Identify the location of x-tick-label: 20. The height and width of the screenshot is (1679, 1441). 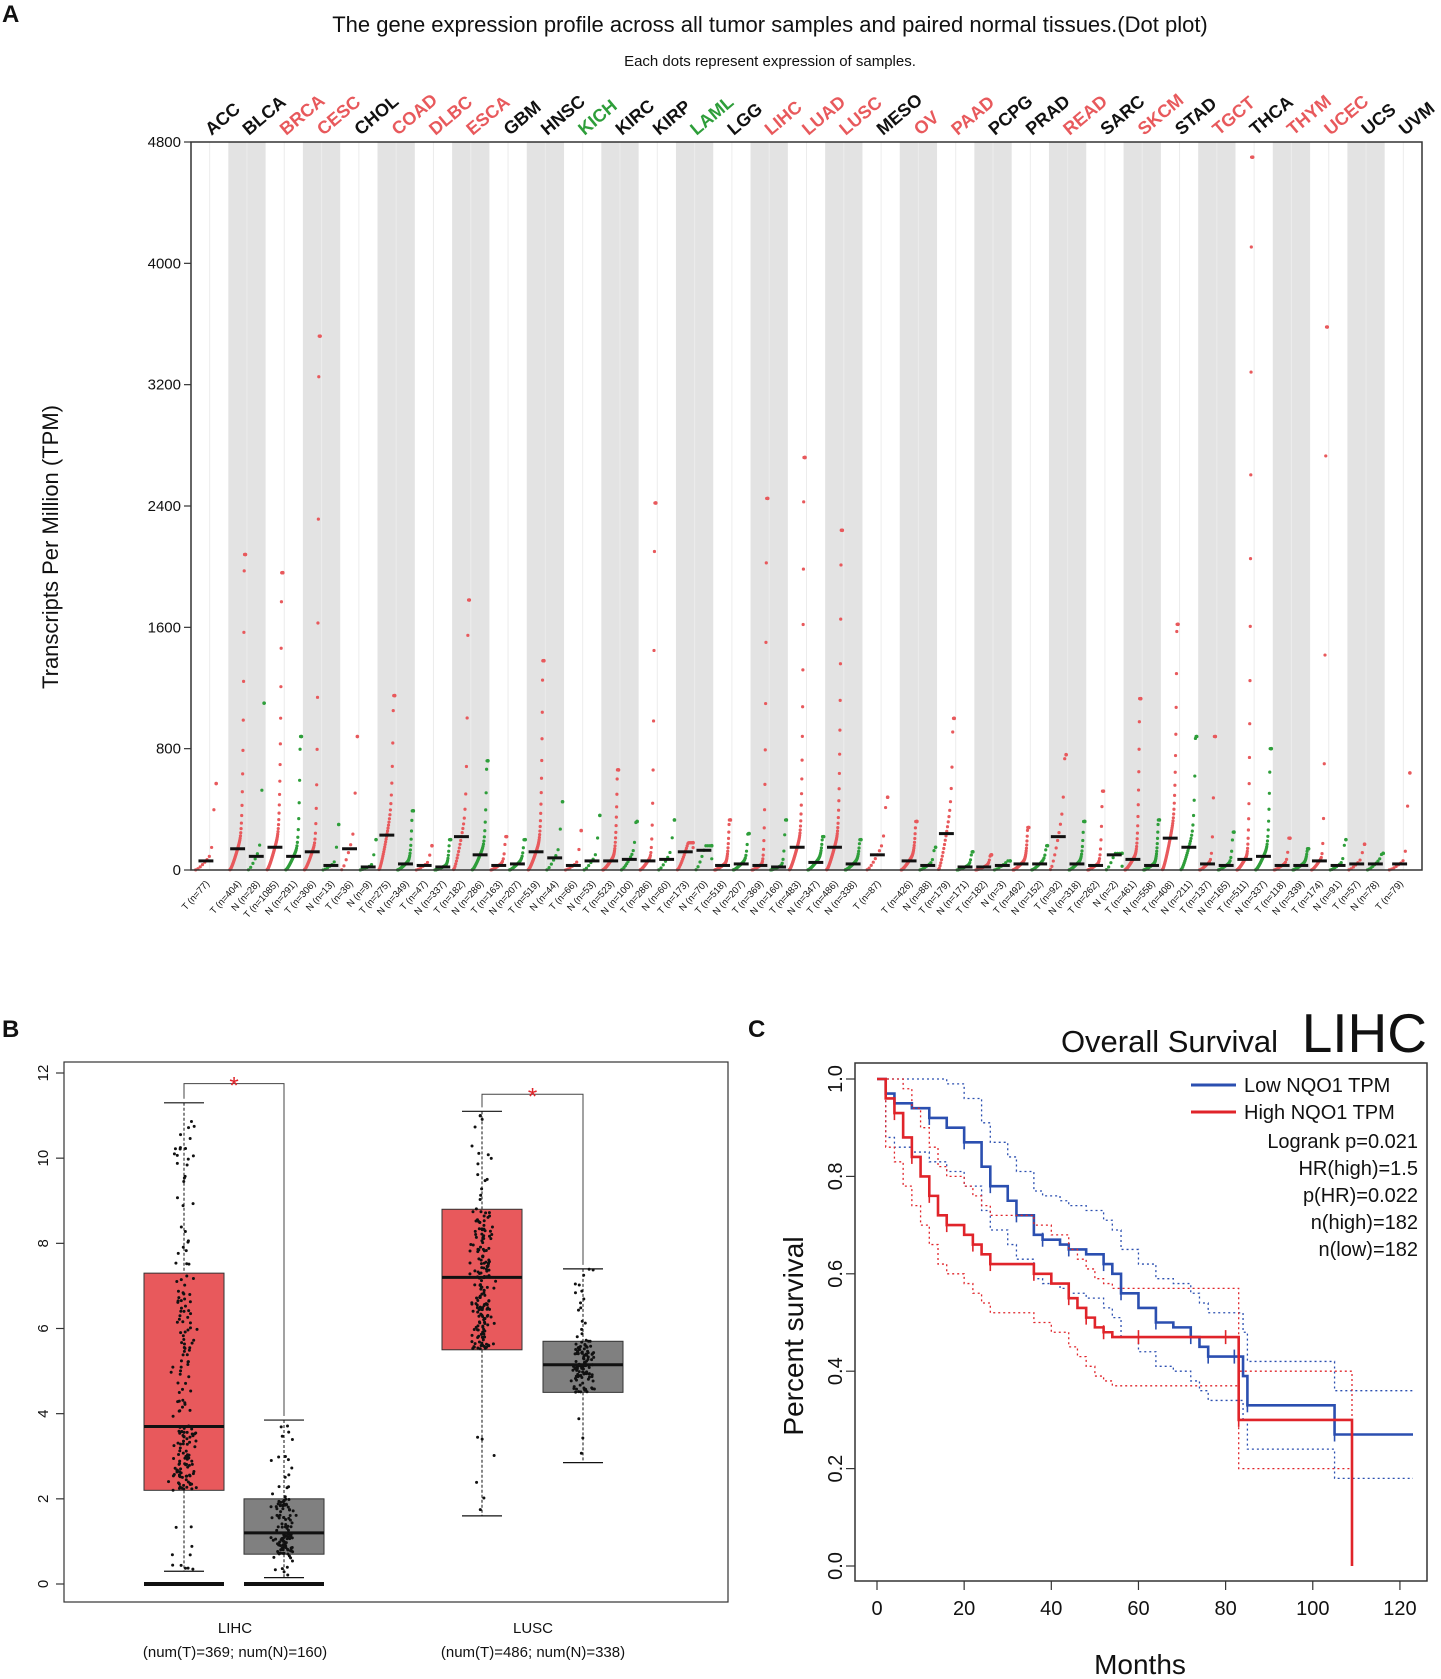
(964, 1609).